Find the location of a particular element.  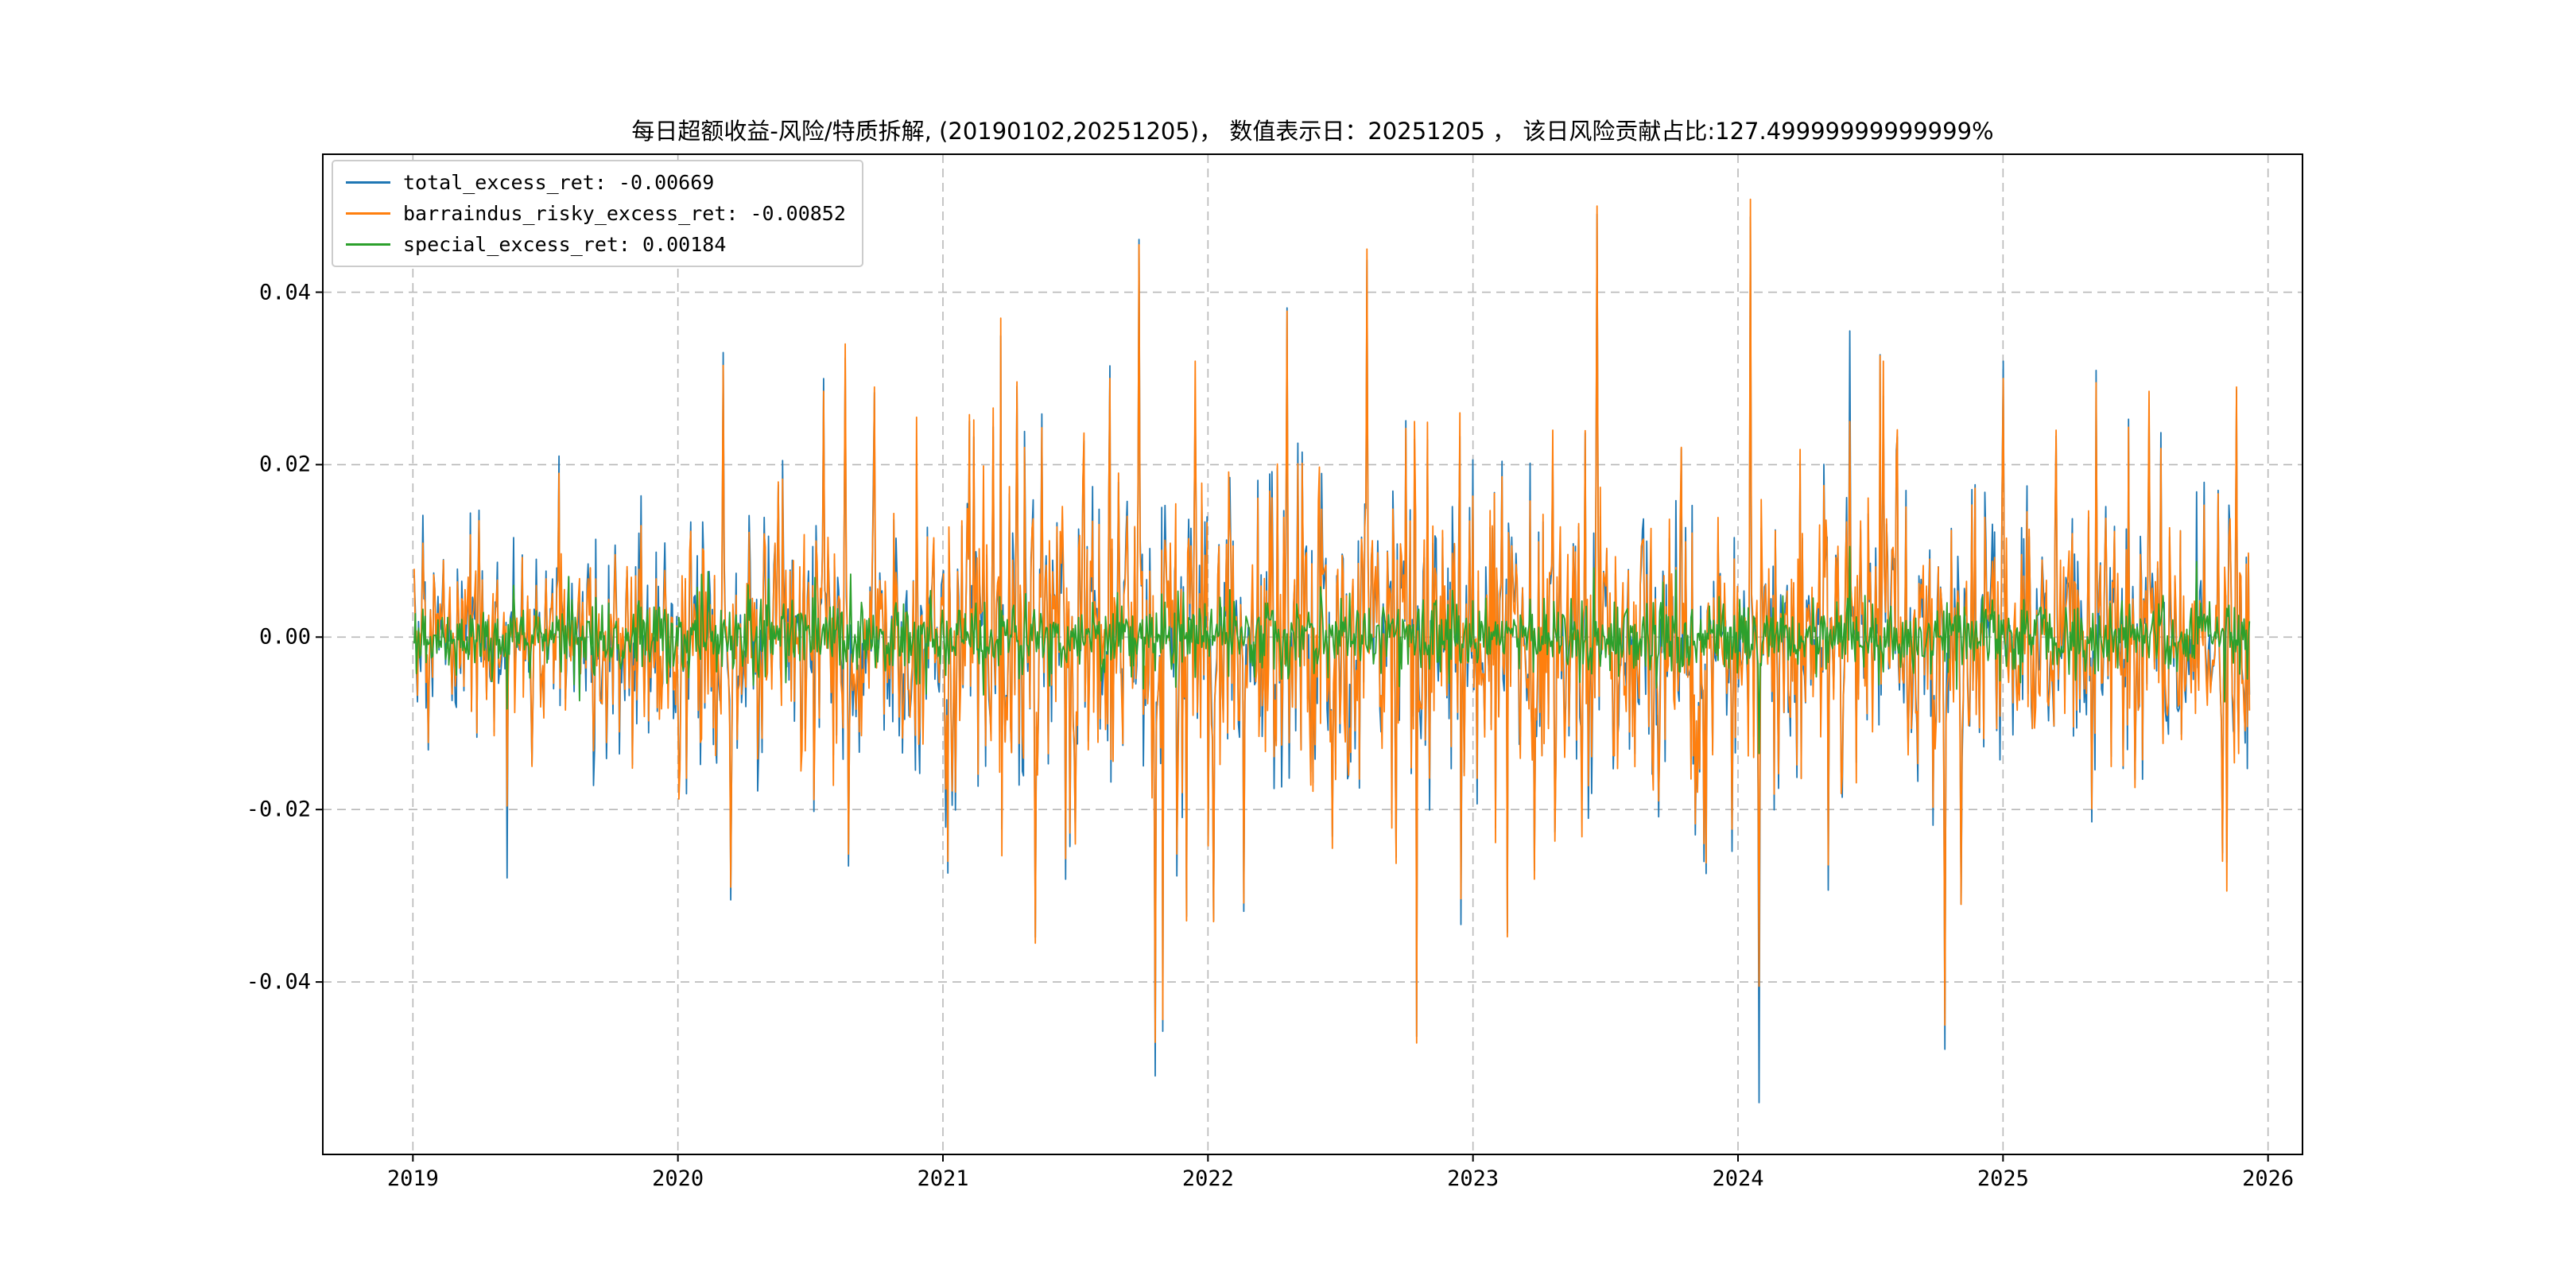

legend-item-barraindus-risky-excess-ret: barraindus_risky_excess_ret: -0.00852 is located at coordinates (596, 213).